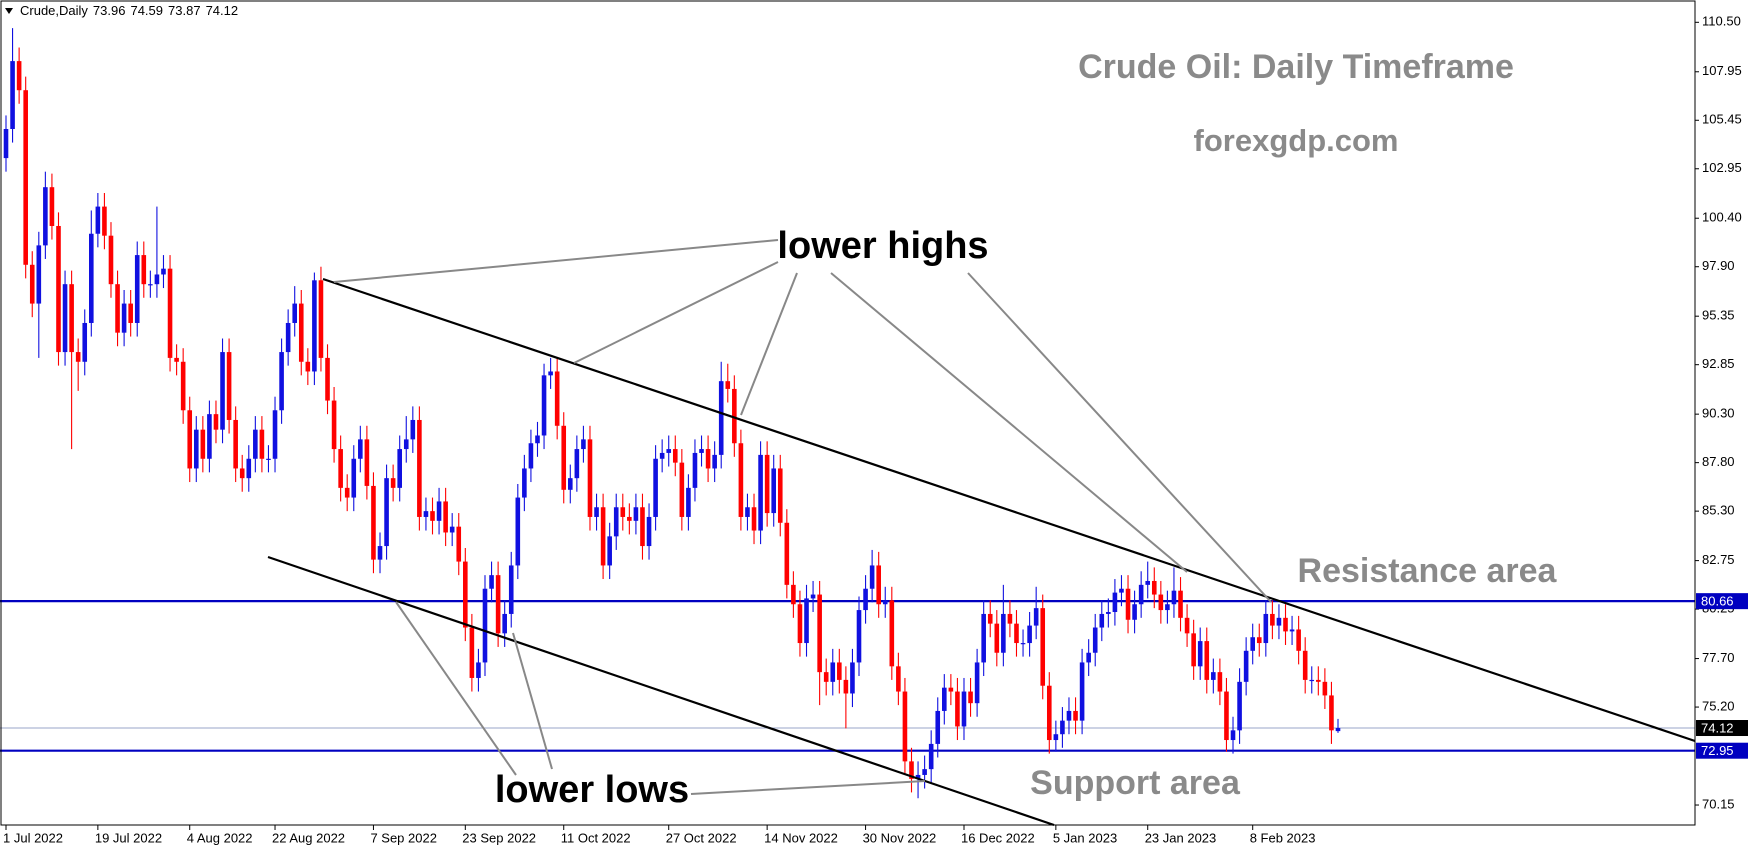 The width and height of the screenshot is (1749, 850). What do you see at coordinates (1181, 837) in the screenshot?
I see `x-tick-label: 23 Jan 2023` at bounding box center [1181, 837].